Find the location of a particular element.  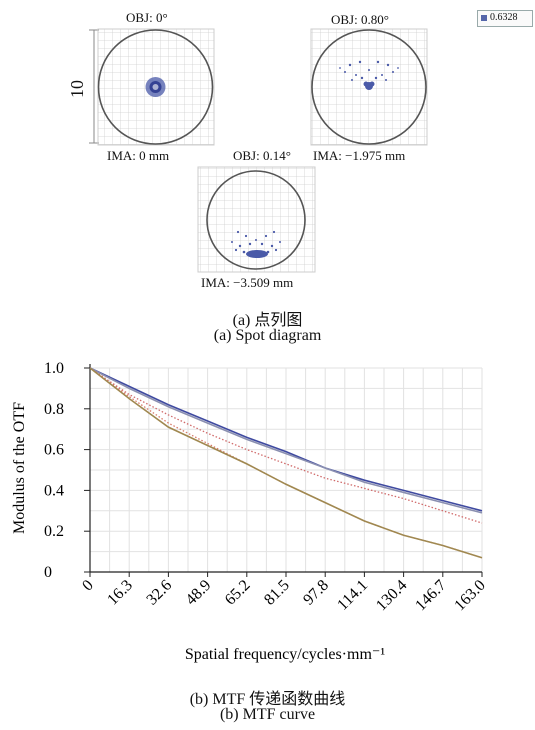

wavelength-legend: 0.6328 is located at coordinates (505, 18).